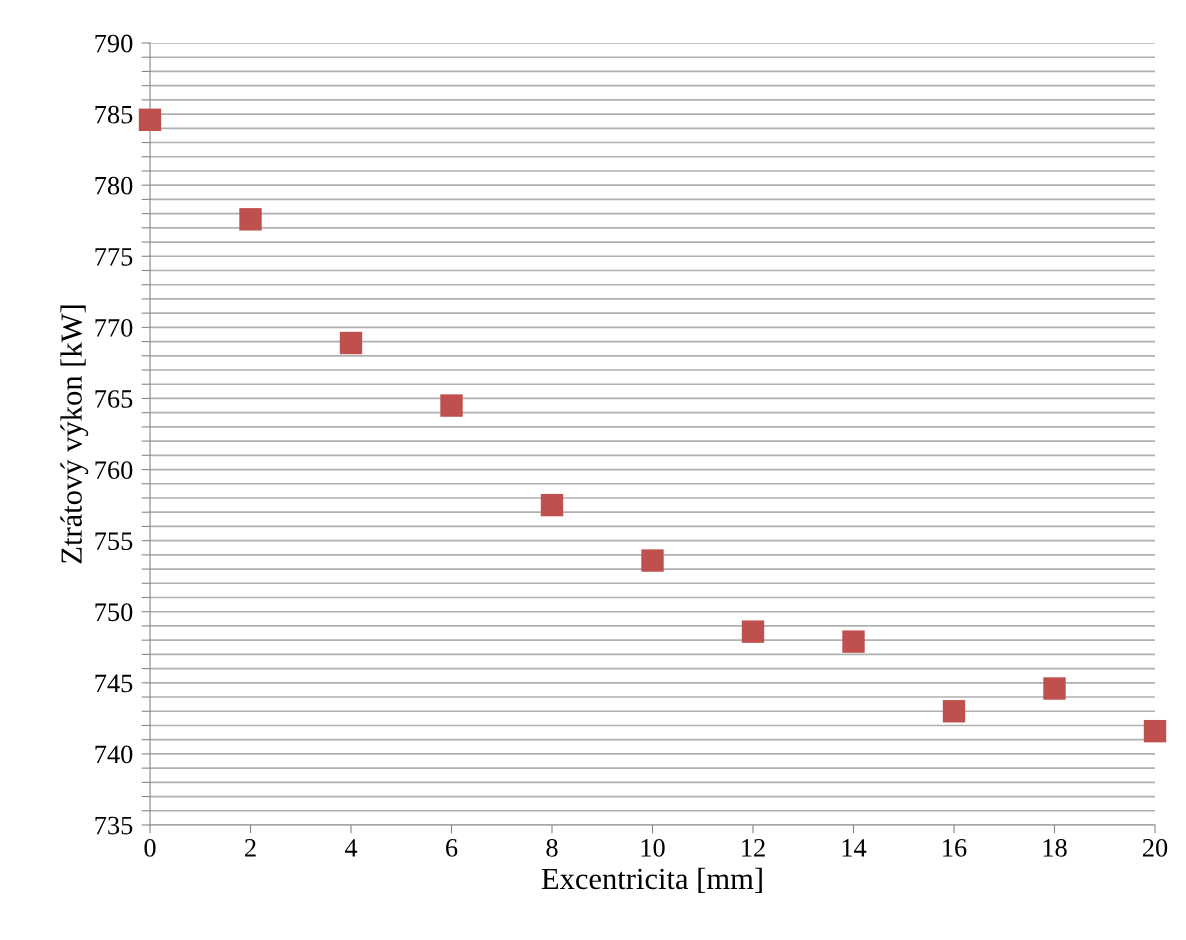 The width and height of the screenshot is (1186, 940). What do you see at coordinates (1155, 847) in the screenshot?
I see `x-tick-label: 20` at bounding box center [1155, 847].